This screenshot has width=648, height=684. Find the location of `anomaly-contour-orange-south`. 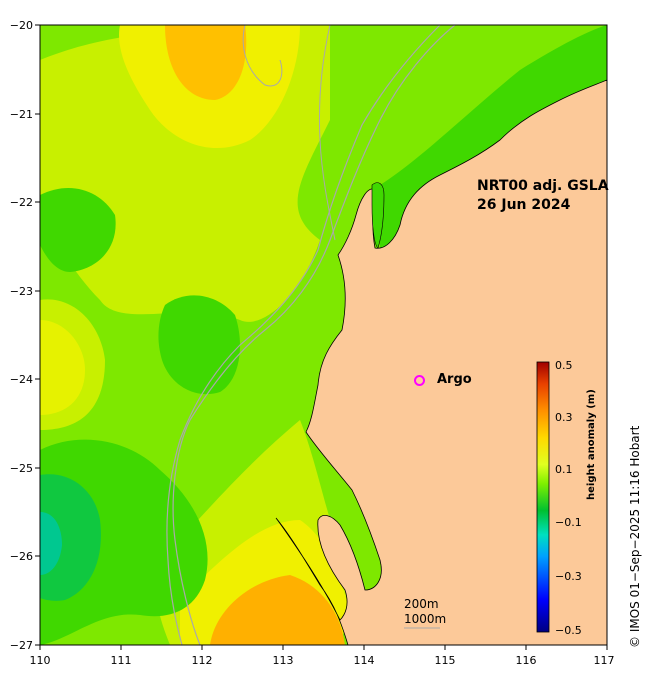

anomaly-contour-orange-south is located at coordinates (277, 610).